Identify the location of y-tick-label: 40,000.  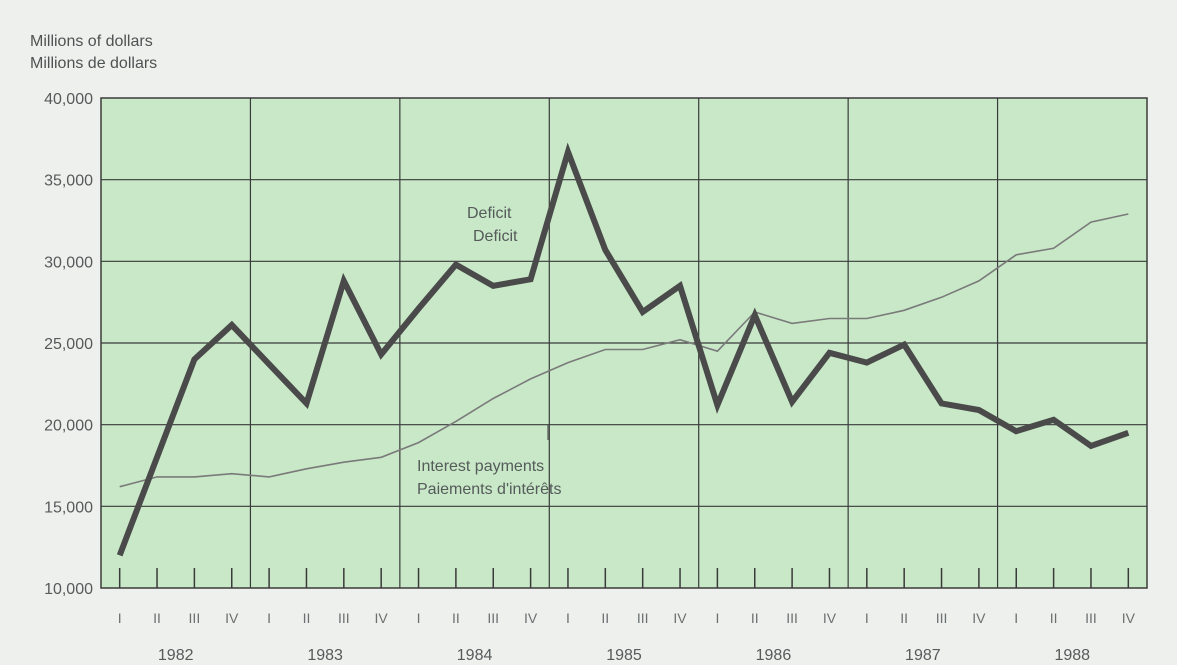
(68, 99).